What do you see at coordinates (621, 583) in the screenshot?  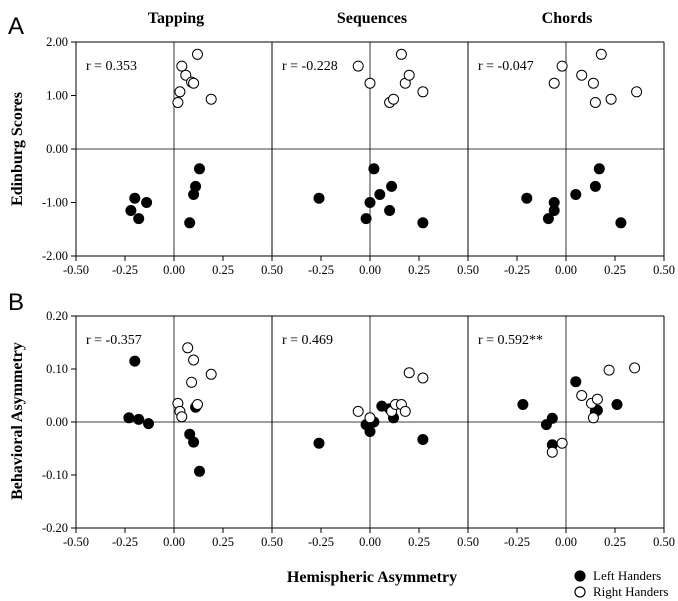 I see `legend: Left Handers Right Handers` at bounding box center [621, 583].